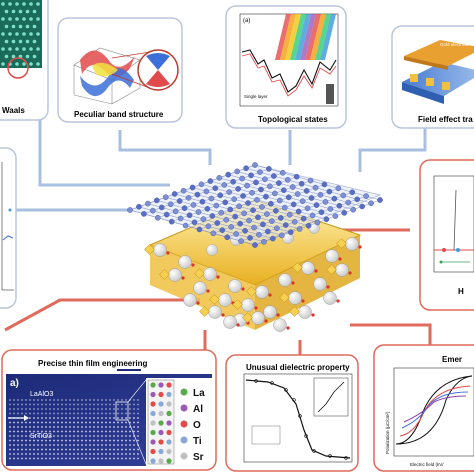 This screenshot has height=474, width=474. What do you see at coordinates (300, 416) in the screenshot?
I see `dielectric-point` at bounding box center [300, 416].